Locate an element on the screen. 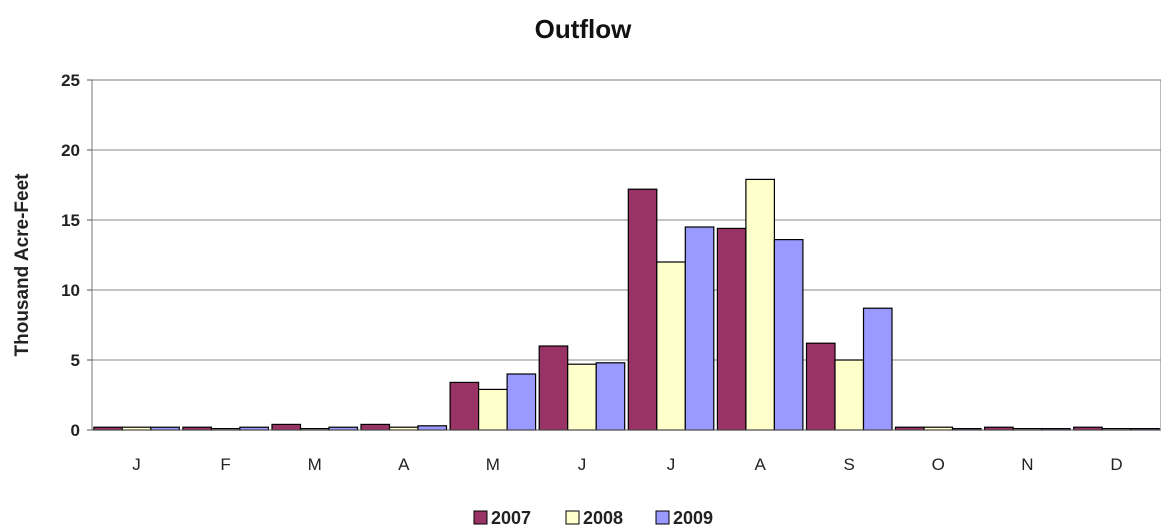 The width and height of the screenshot is (1161, 531). y-tick-label: 5 is located at coordinates (75, 360).